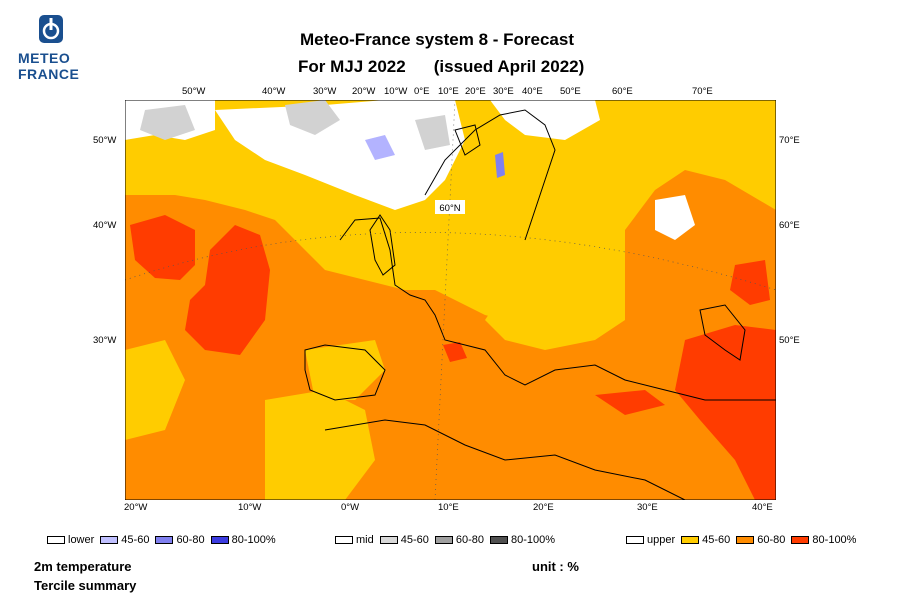  I want to click on right-tick: 60°E, so click(789, 225).